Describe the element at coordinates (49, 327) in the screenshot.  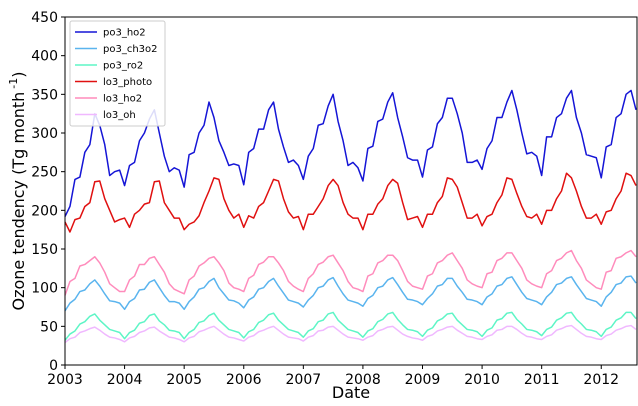
I see `y-tick-label: 50` at that location.